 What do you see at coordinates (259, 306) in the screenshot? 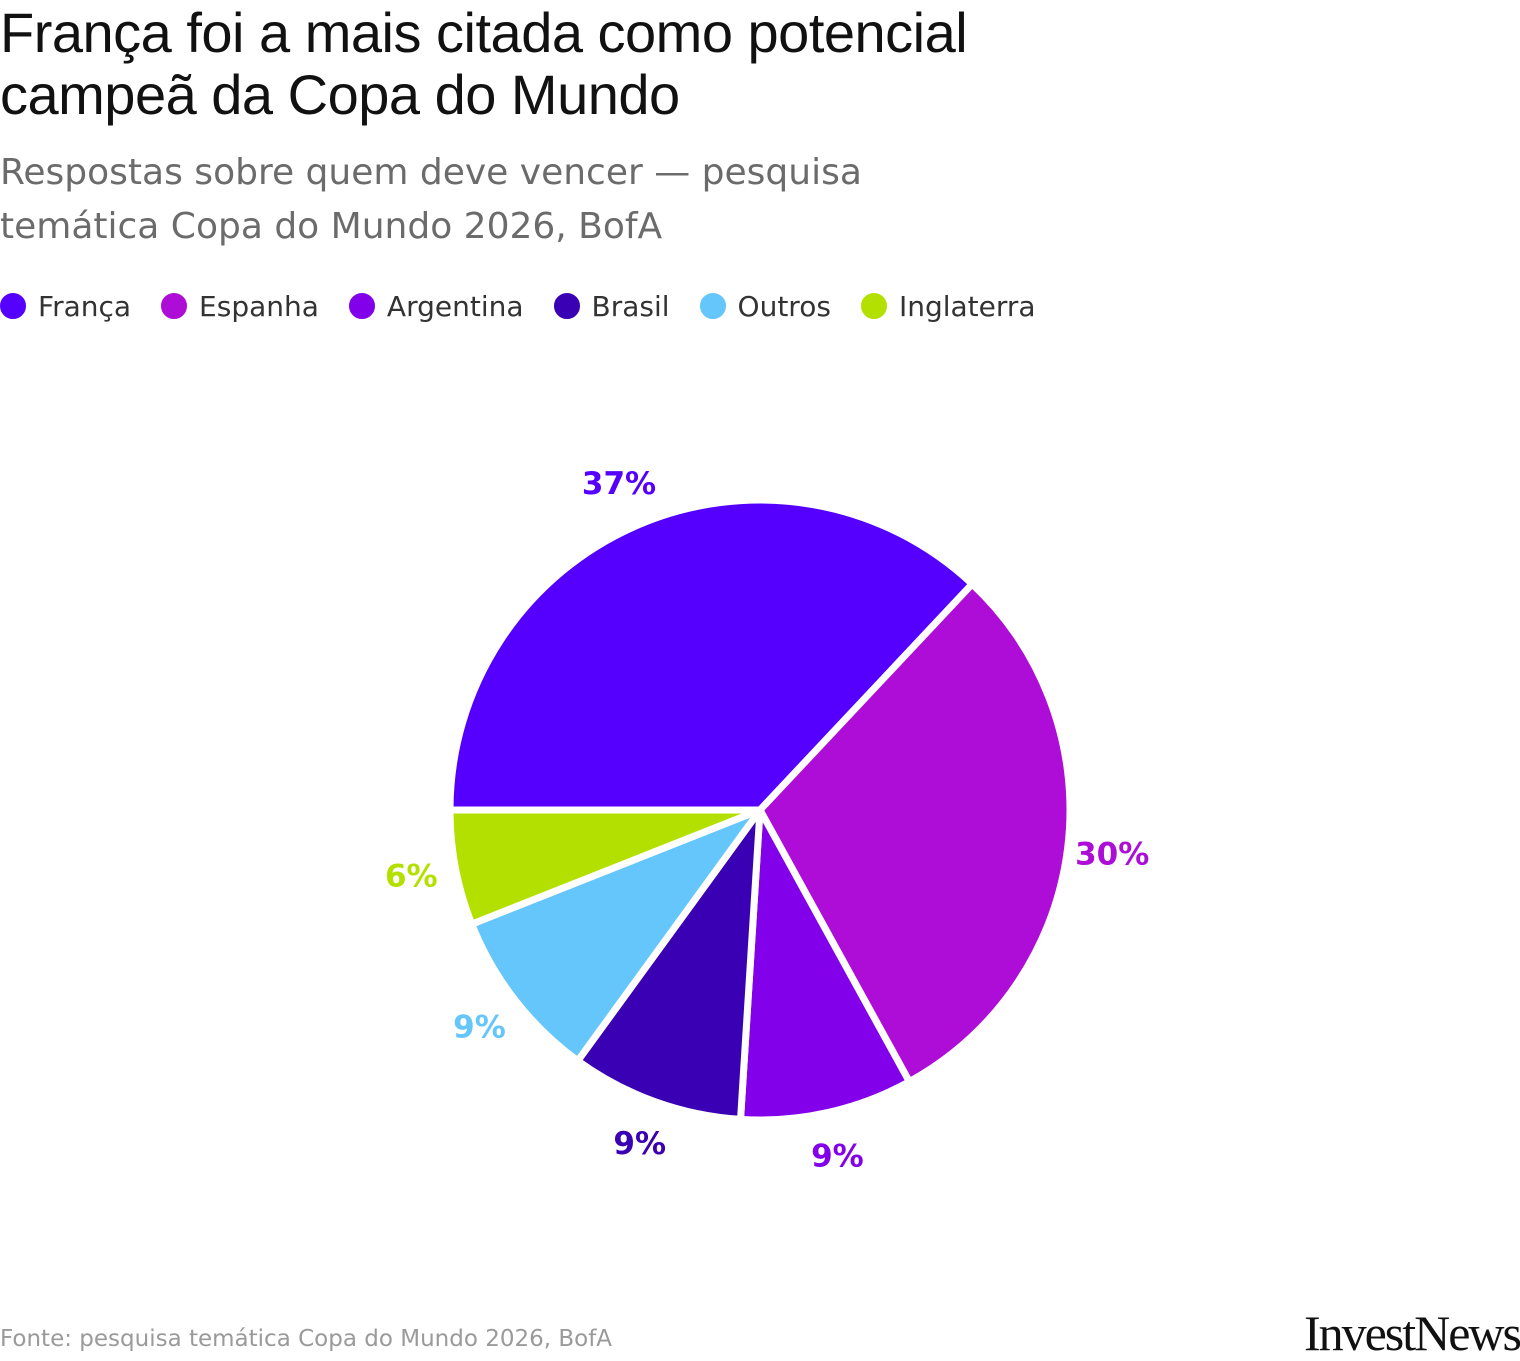
I see `legend-label: Espanha` at bounding box center [259, 306].